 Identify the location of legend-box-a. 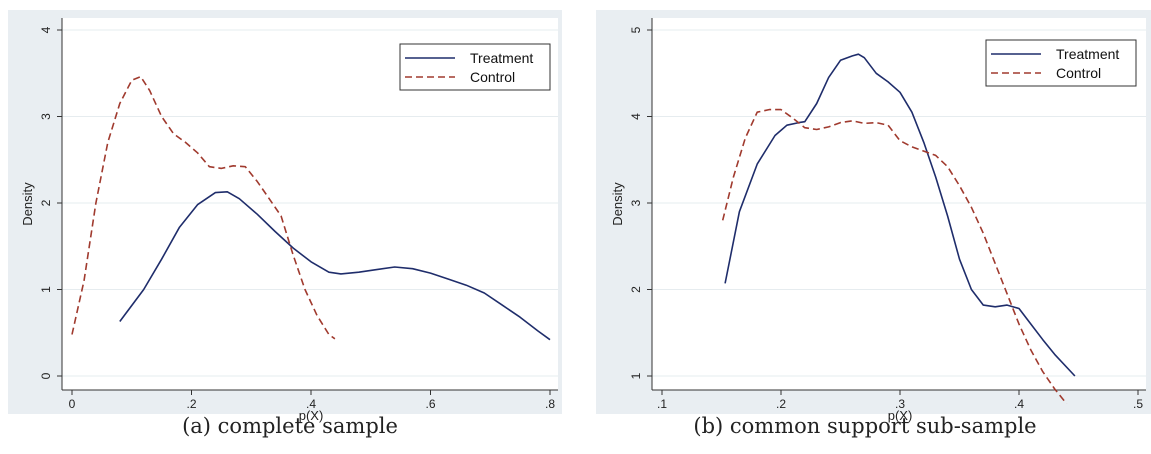
(475, 67).